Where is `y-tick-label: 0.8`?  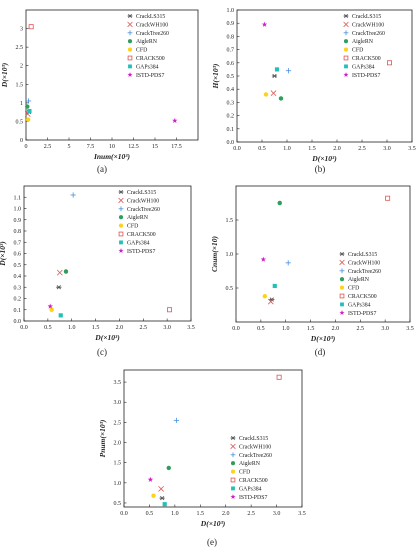 y-tick-label: 0.8 is located at coordinates (231, 37).